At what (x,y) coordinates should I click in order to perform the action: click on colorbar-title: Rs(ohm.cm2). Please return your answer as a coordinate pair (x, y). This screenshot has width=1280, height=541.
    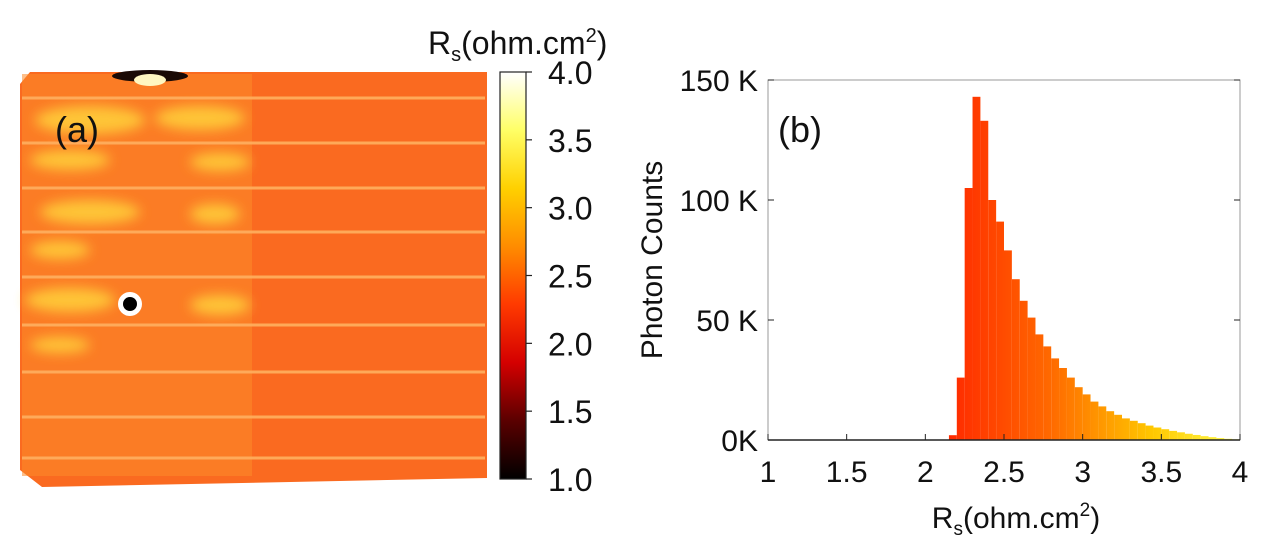
    Looking at the image, I should click on (517, 45).